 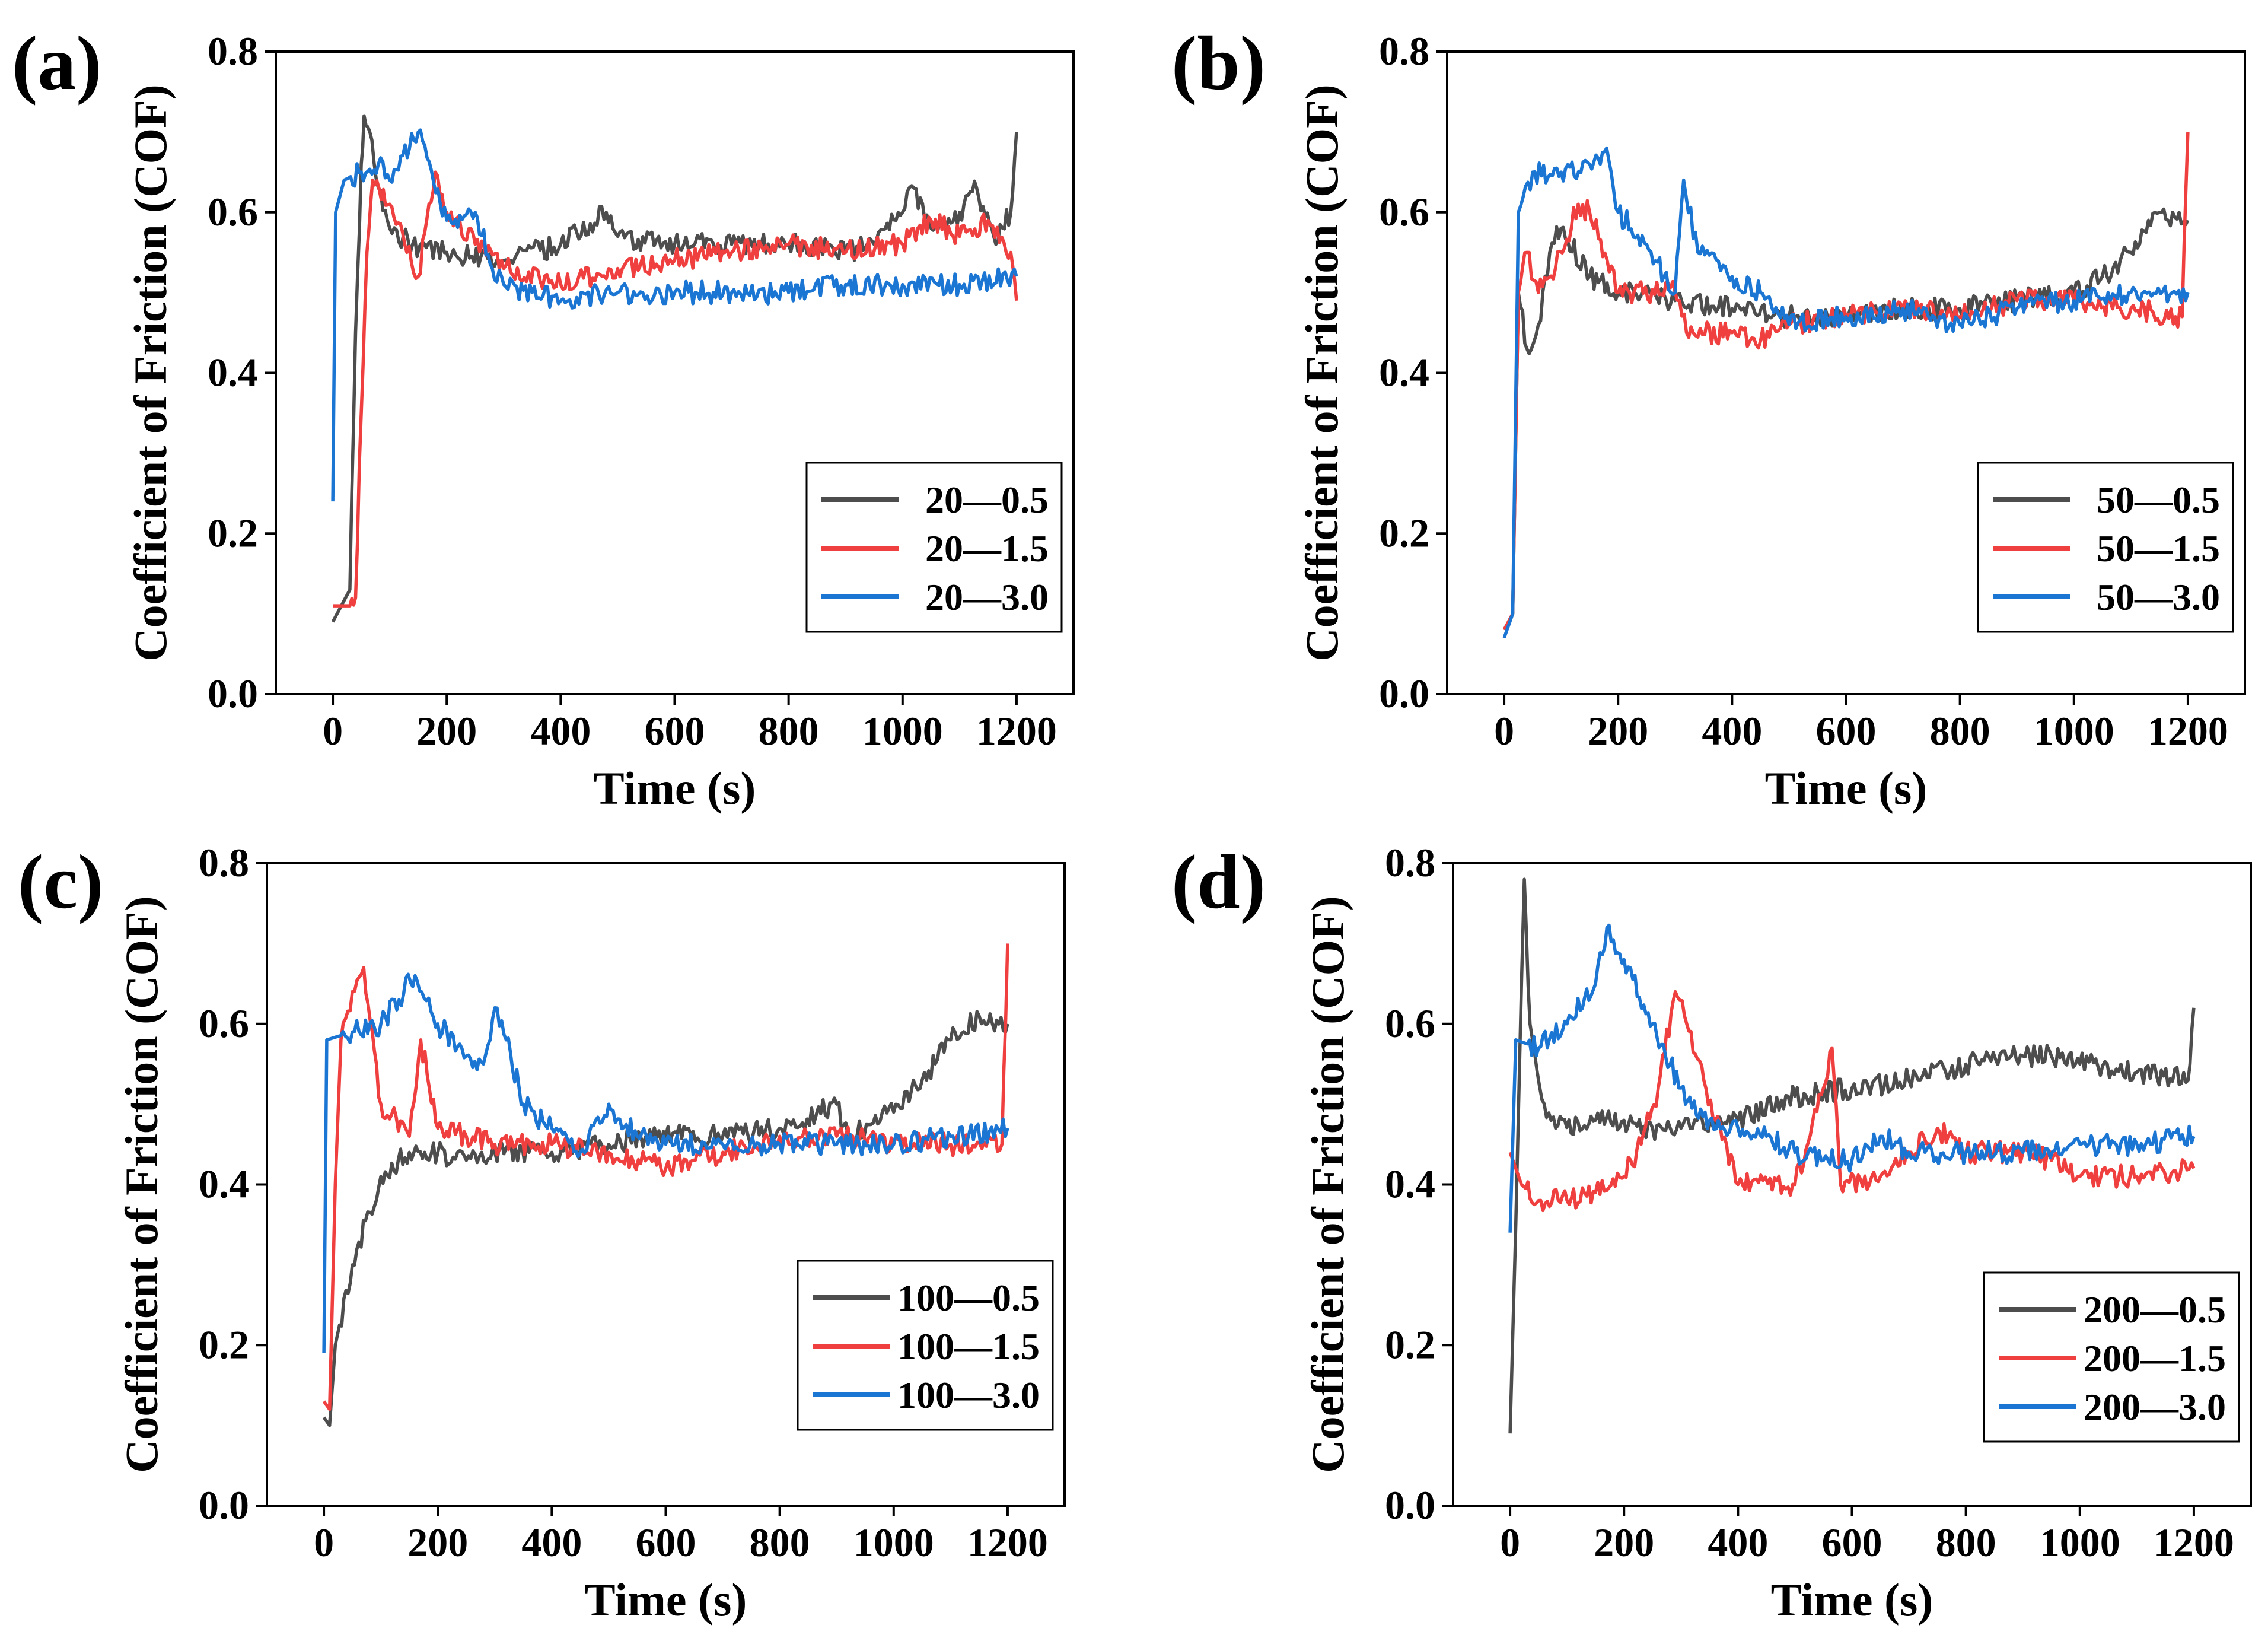 I want to click on legend-label: 200—0.5, so click(x=2155, y=1310).